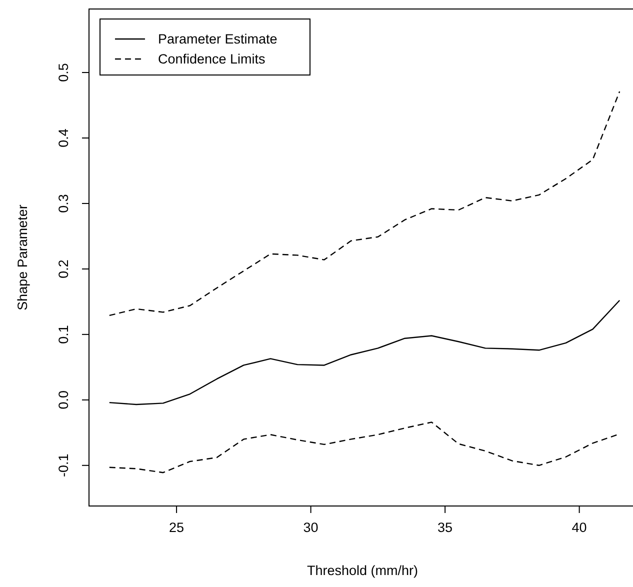 Image resolution: width=633 pixels, height=587 pixels. Describe the element at coordinates (218, 39) in the screenshot. I see `legend-label: Parameter Estimate` at that location.